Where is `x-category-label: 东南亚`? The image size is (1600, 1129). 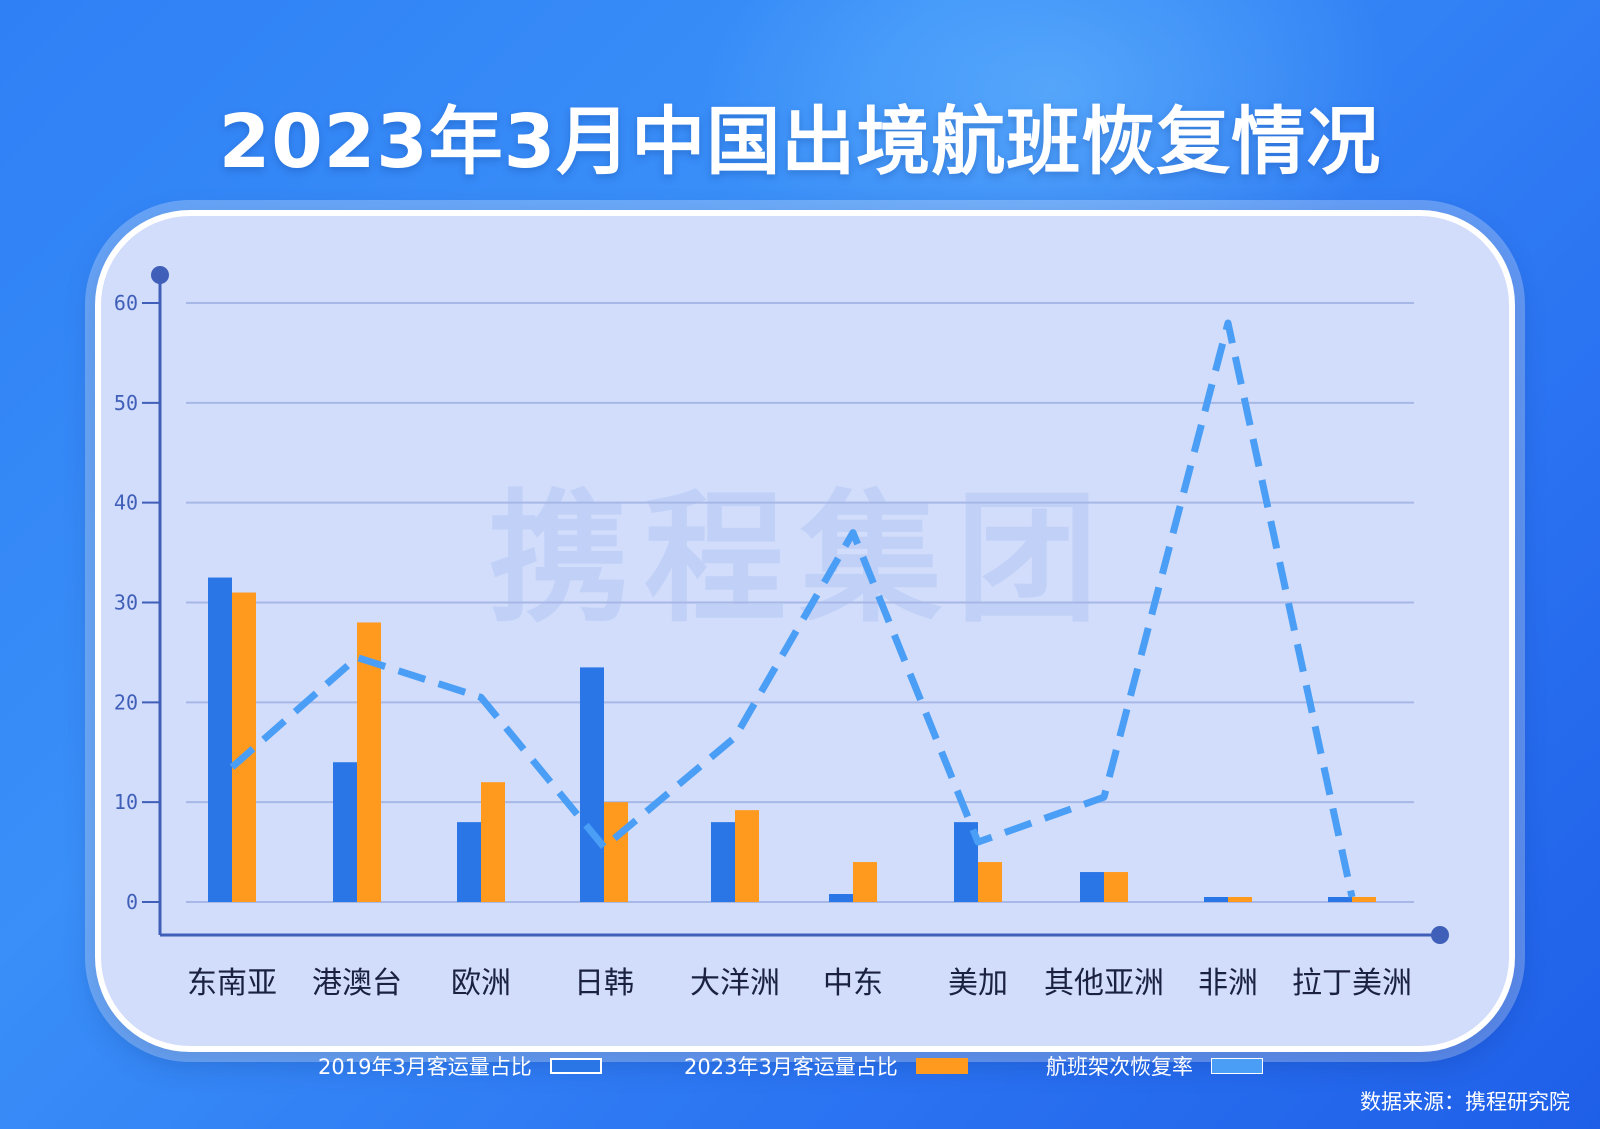 x-category-label: 东南亚 is located at coordinates (232, 983).